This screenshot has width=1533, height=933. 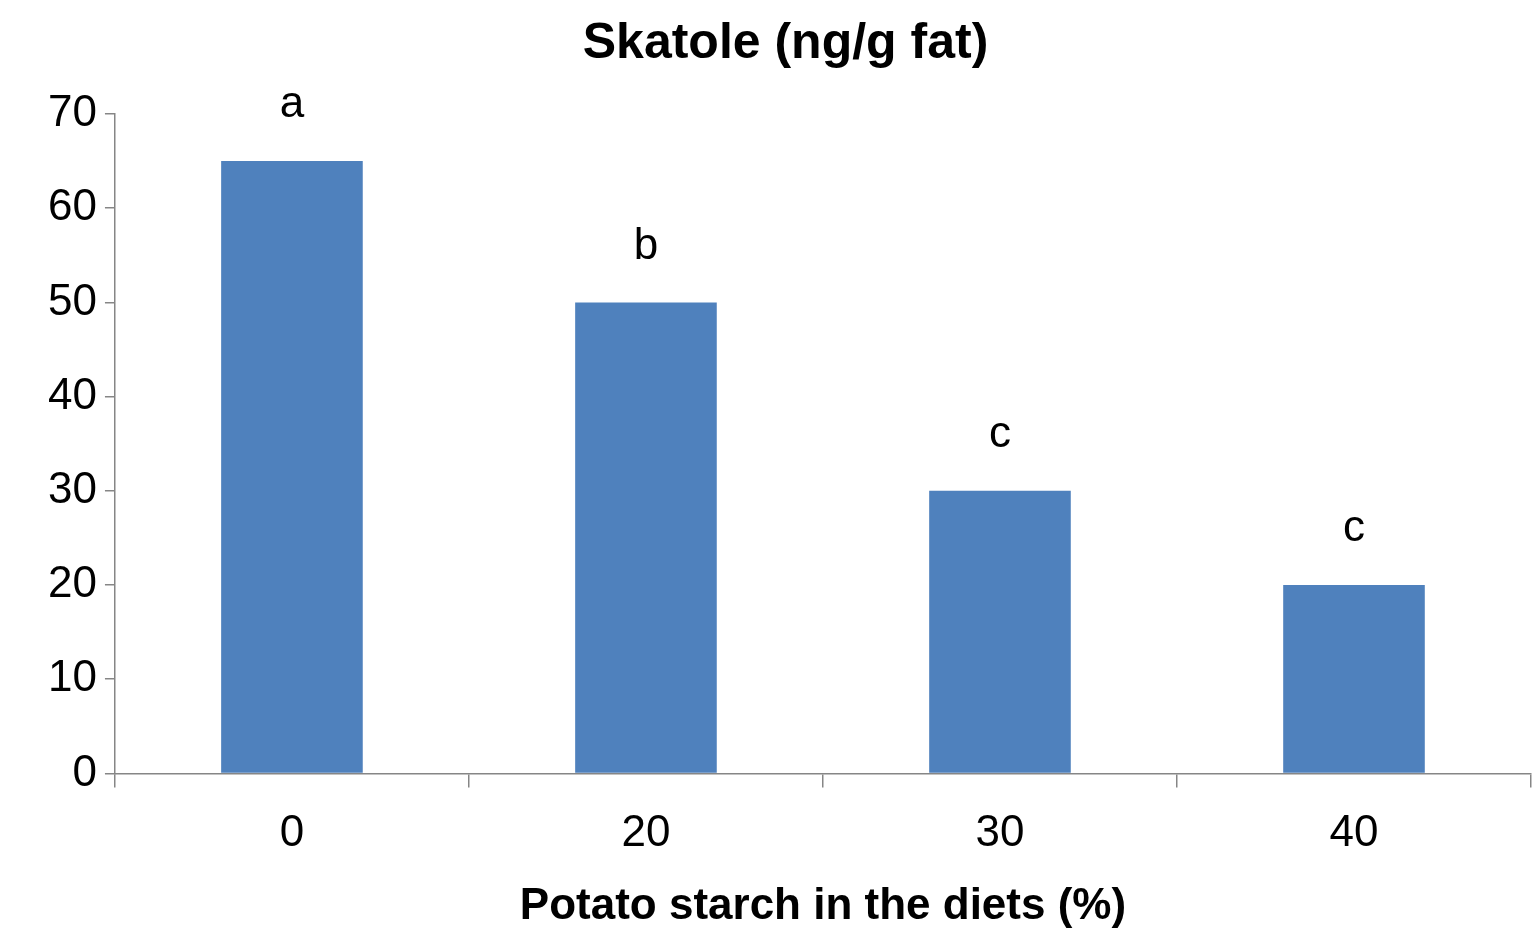 What do you see at coordinates (1000, 830) in the screenshot?
I see `x-tick-label: 30` at bounding box center [1000, 830].